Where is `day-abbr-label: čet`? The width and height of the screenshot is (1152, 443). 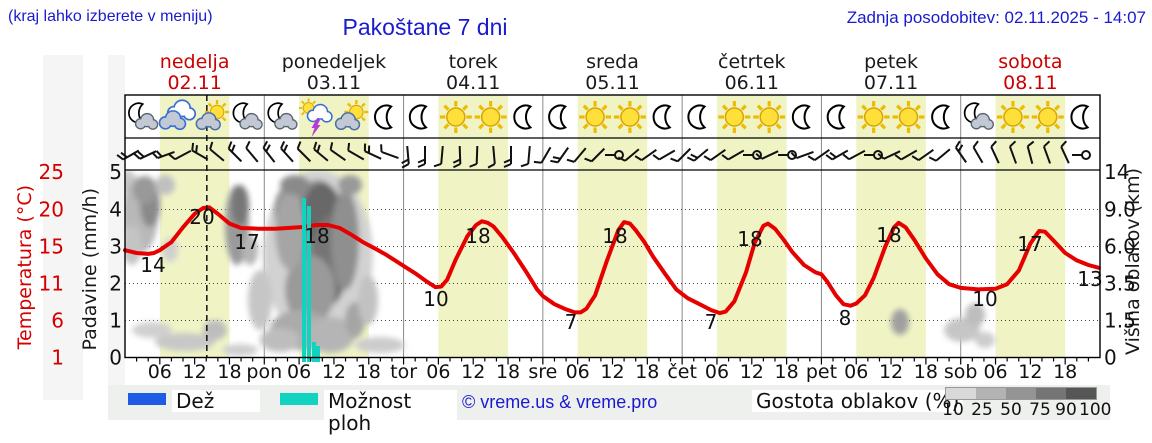 day-abbr-label: čet is located at coordinates (682, 372).